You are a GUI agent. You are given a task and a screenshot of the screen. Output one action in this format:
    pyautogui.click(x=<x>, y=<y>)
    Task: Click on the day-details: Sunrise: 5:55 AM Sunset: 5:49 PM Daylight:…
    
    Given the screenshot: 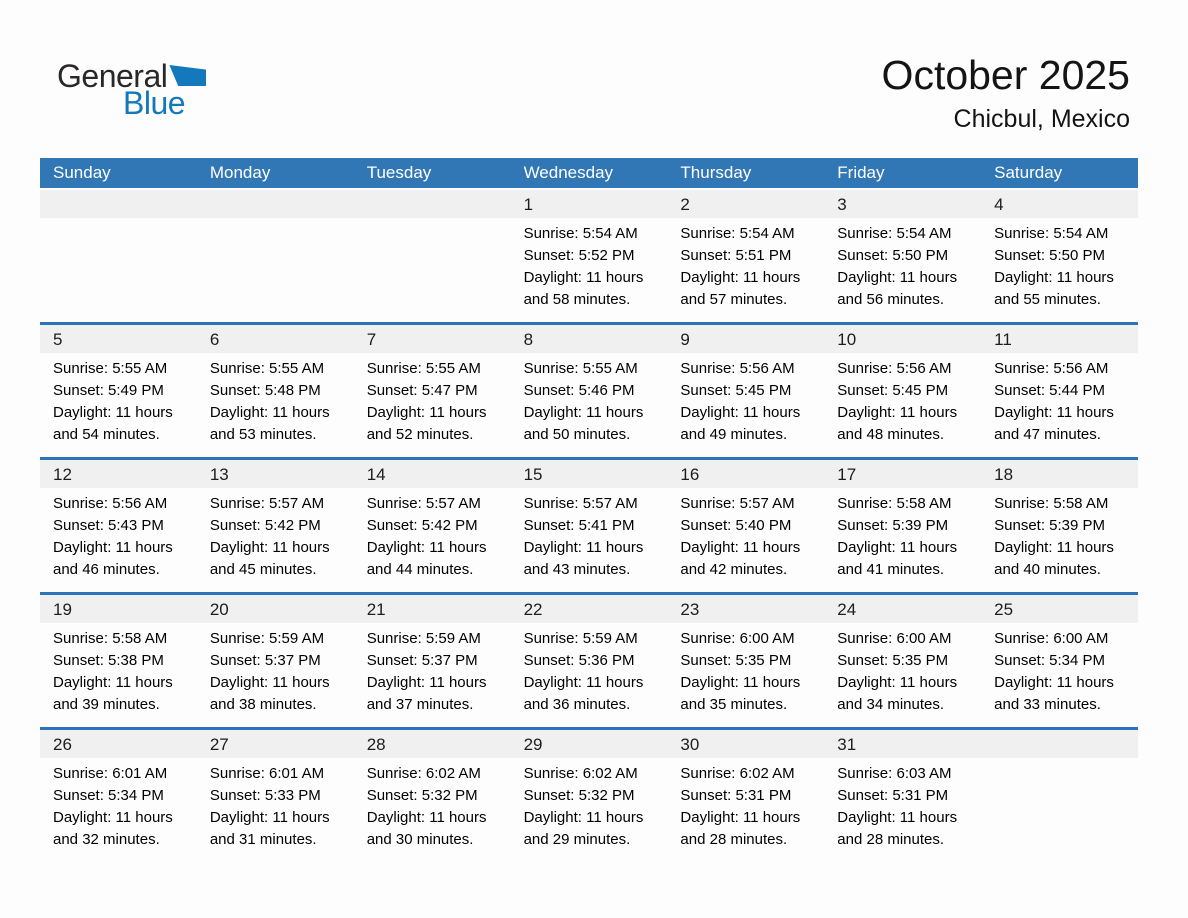 What is the action you would take?
    pyautogui.click(x=118, y=405)
    